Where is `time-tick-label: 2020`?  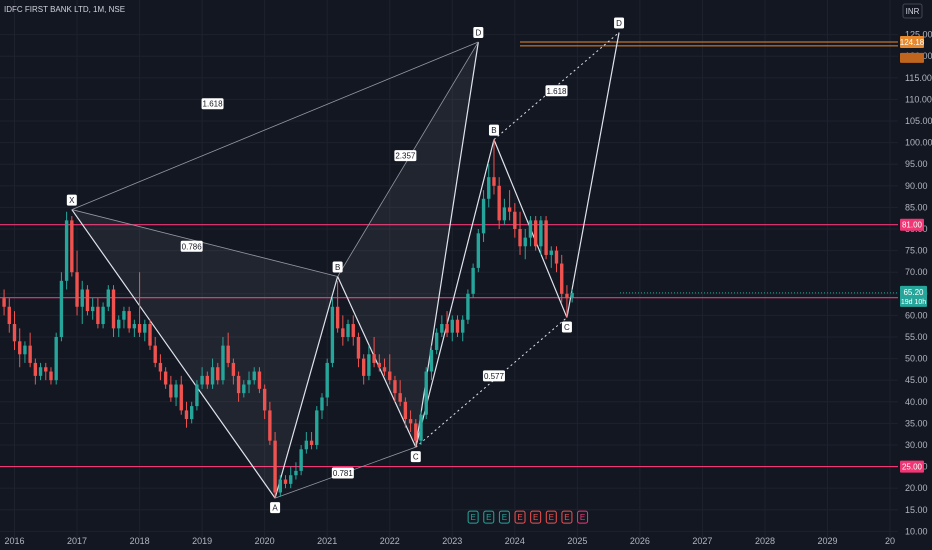
time-tick-label: 2020 is located at coordinates (265, 541).